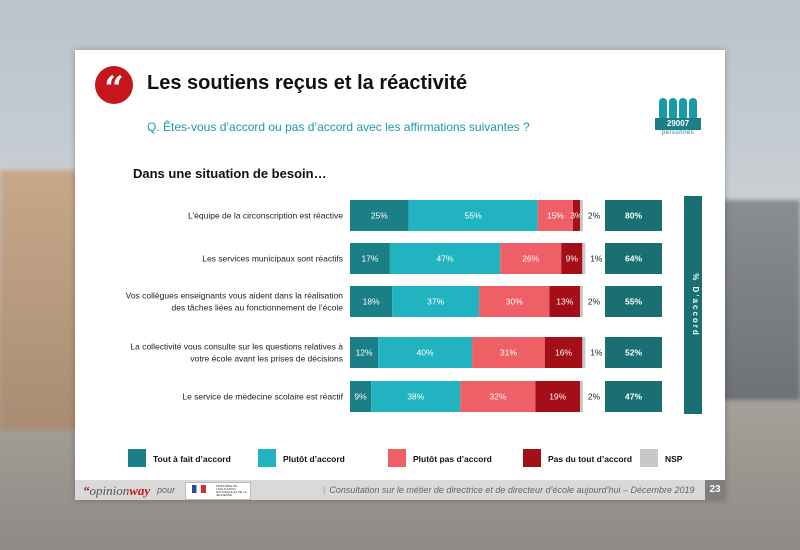 Image resolution: width=800 pixels, height=550 pixels. I want to click on data-label: 31%, so click(508, 353).